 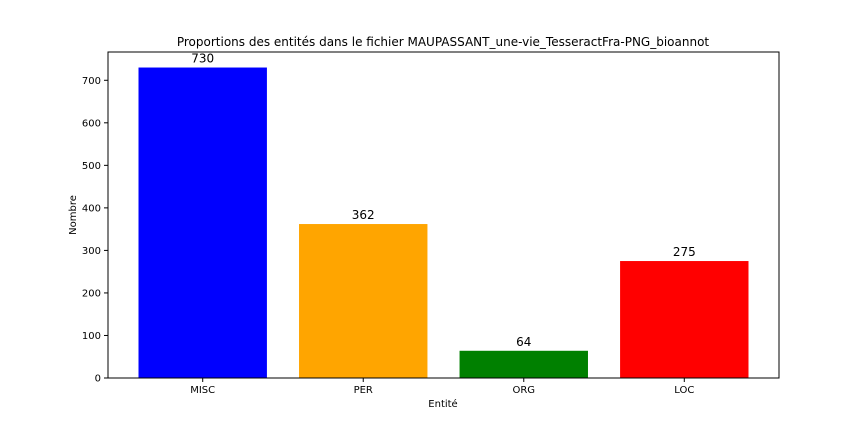 What do you see at coordinates (523, 364) in the screenshot?
I see `bar-org` at bounding box center [523, 364].